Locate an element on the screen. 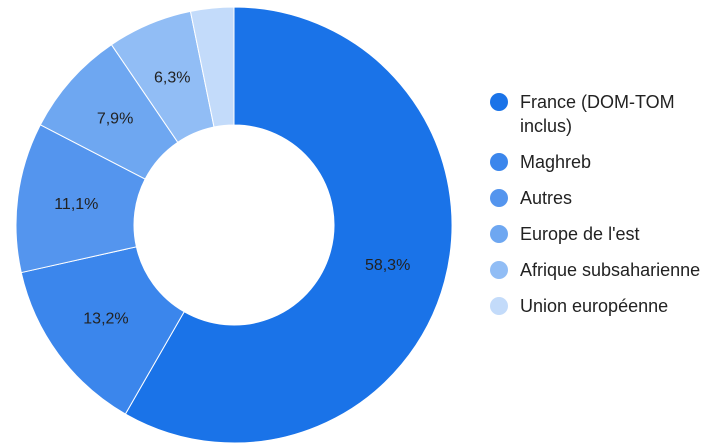  value-label: 58,3% is located at coordinates (387, 265).